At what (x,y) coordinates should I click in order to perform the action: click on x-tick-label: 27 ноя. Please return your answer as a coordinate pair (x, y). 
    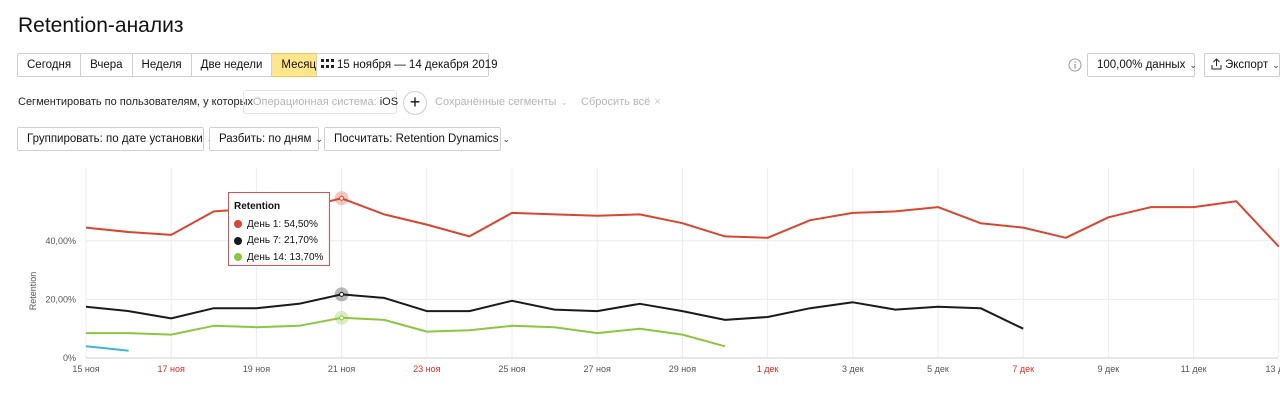
    Looking at the image, I should click on (597, 369).